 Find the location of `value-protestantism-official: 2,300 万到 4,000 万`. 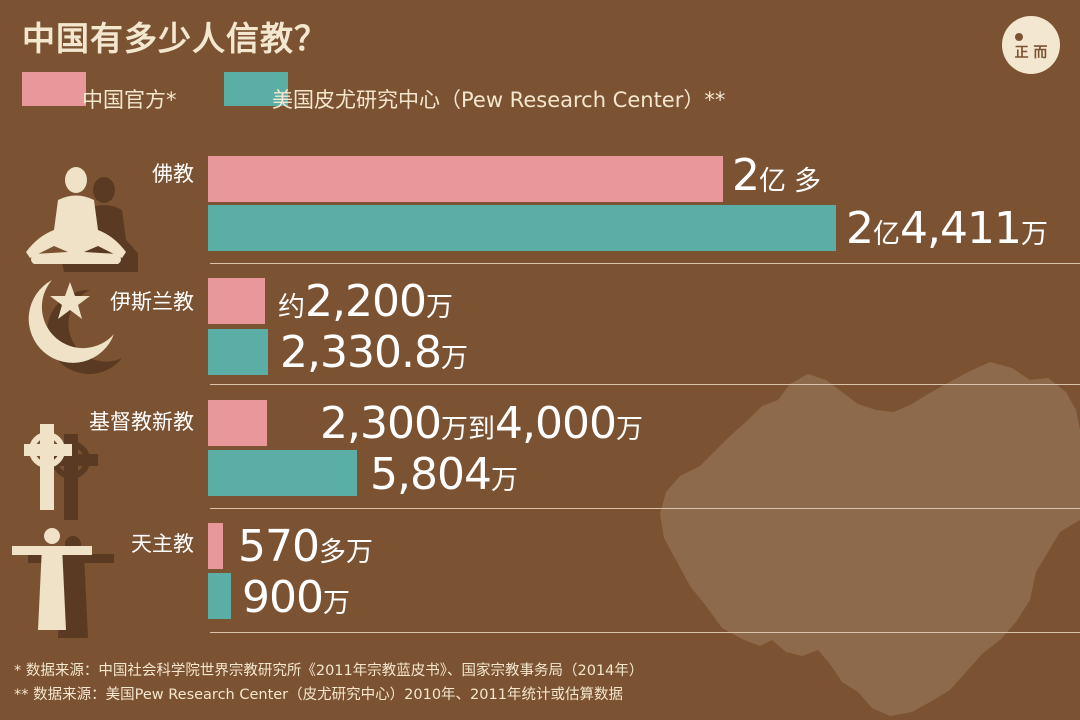

value-protestantism-official: 2,300 万到 4,000 万 is located at coordinates (481, 423).